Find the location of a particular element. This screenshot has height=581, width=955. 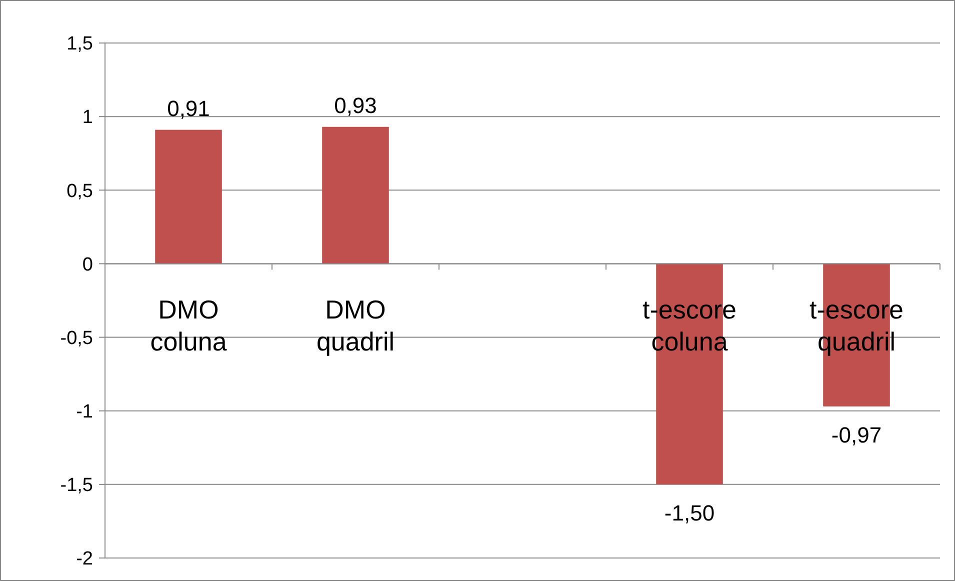

data-label: -0,97 is located at coordinates (856, 435).